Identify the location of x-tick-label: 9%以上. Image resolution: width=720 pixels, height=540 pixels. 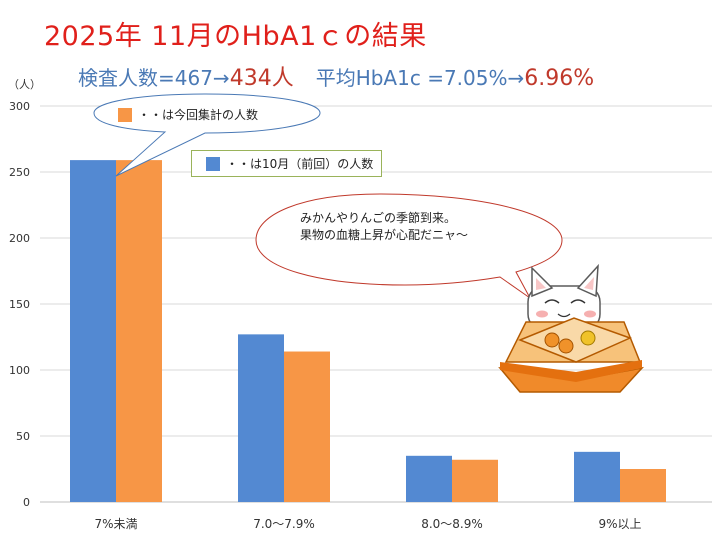
(619, 524).